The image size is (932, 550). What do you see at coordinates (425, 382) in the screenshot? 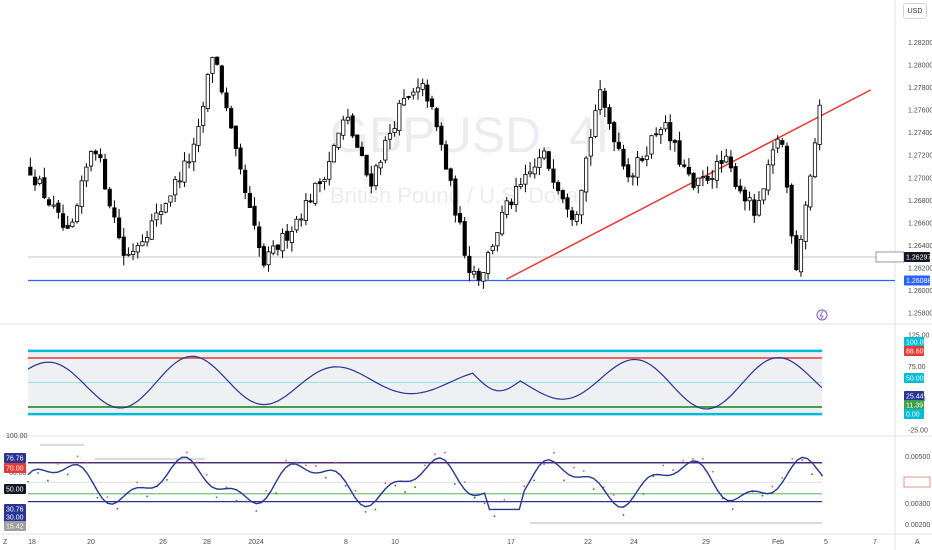
I see `osc1-line` at bounding box center [425, 382].